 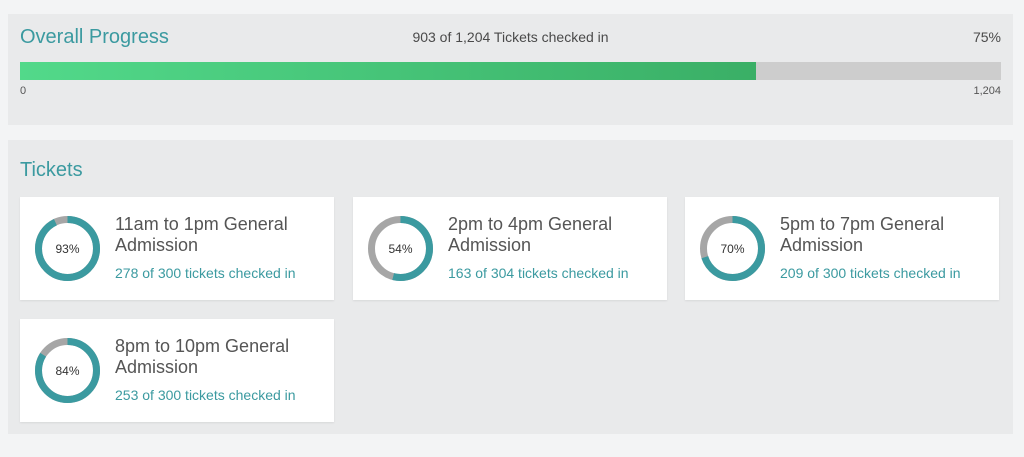 What do you see at coordinates (205, 395) in the screenshot?
I see `ticket-checked-in: 253 of 300 tickets checked in` at bounding box center [205, 395].